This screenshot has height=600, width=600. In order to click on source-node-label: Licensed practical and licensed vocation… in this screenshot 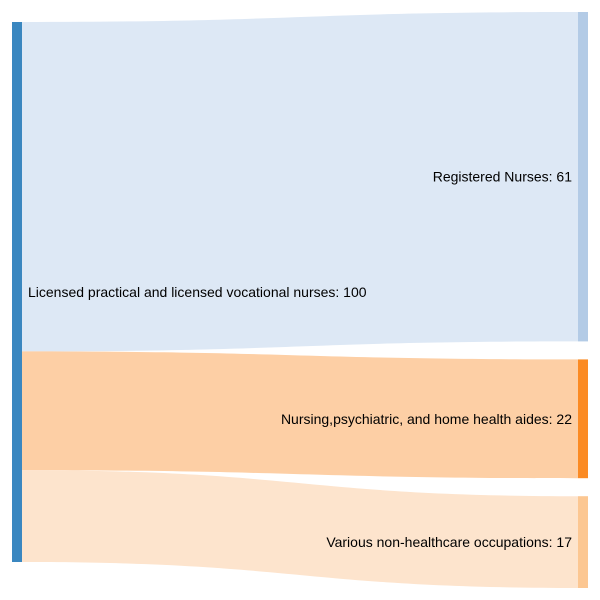, I will do `click(197, 292)`.